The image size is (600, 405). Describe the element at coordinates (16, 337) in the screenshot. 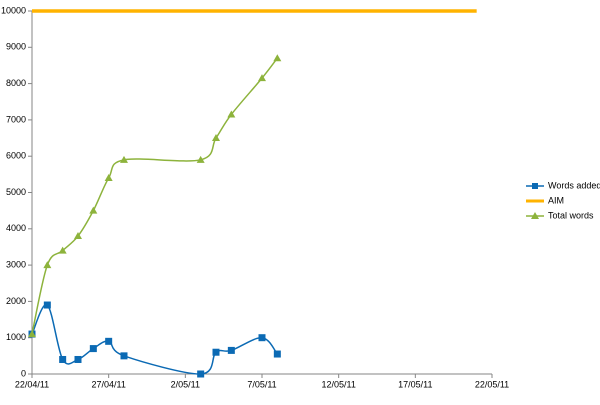

I see `y-tick-label: 1000` at that location.